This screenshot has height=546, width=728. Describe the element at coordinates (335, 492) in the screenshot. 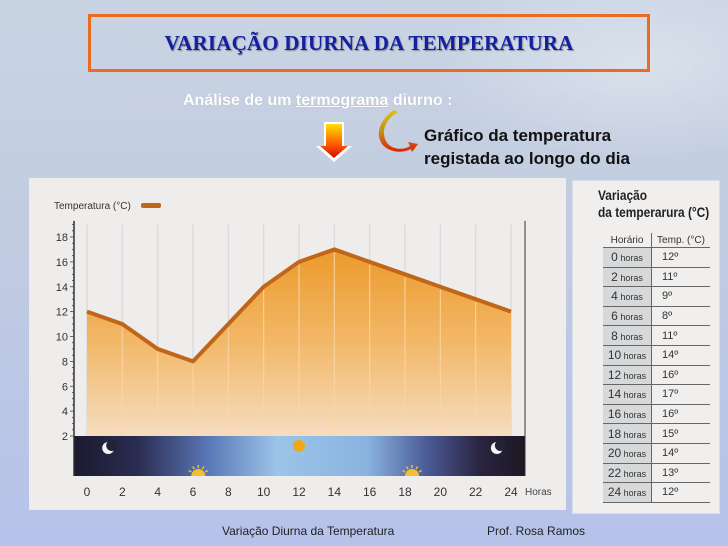

I see `x-tick-label: 14` at that location.